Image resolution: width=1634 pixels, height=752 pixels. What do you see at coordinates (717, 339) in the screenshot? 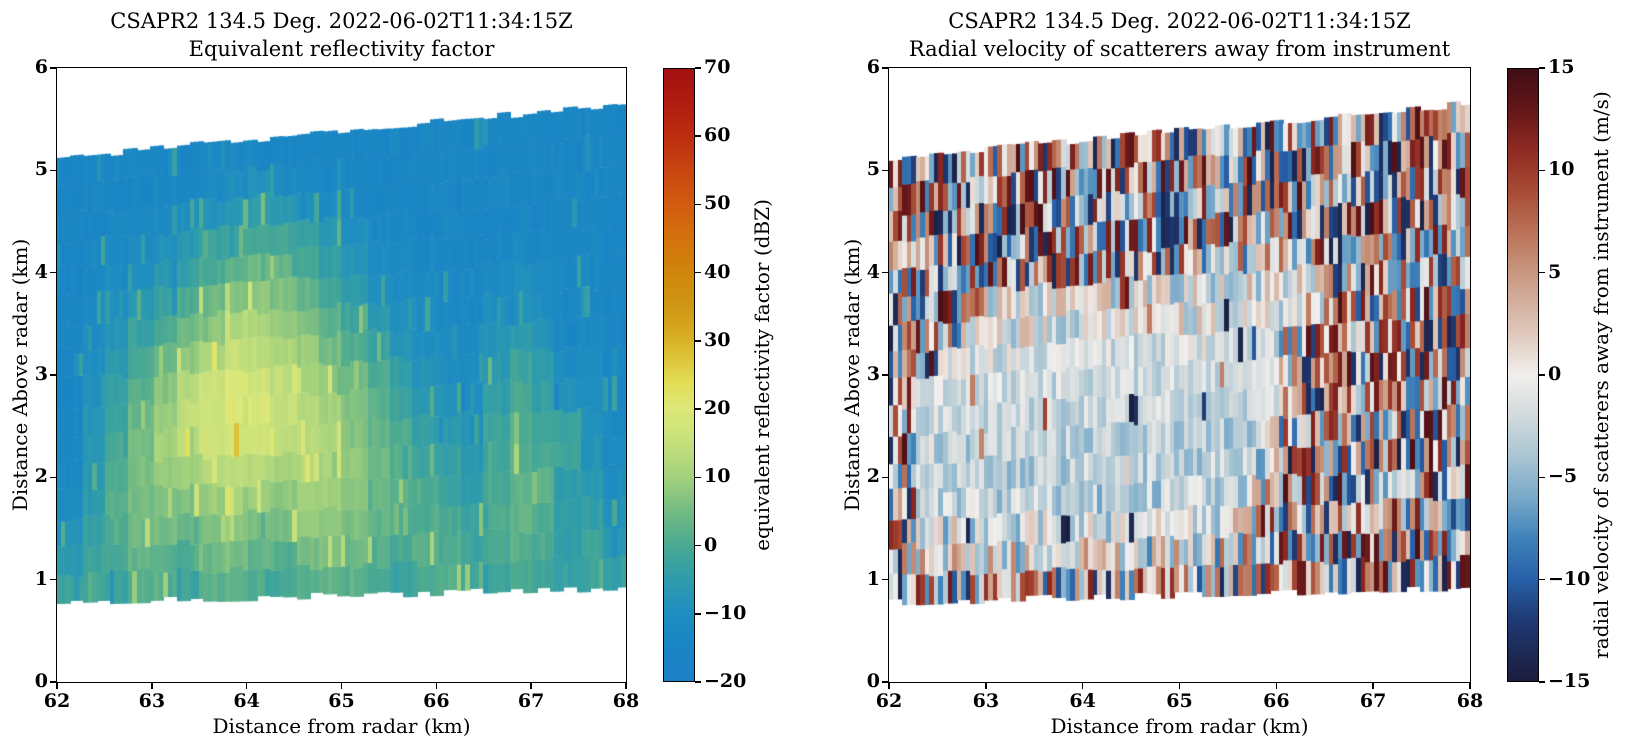
I see `colorbar-tick-label: 30` at bounding box center [717, 339].